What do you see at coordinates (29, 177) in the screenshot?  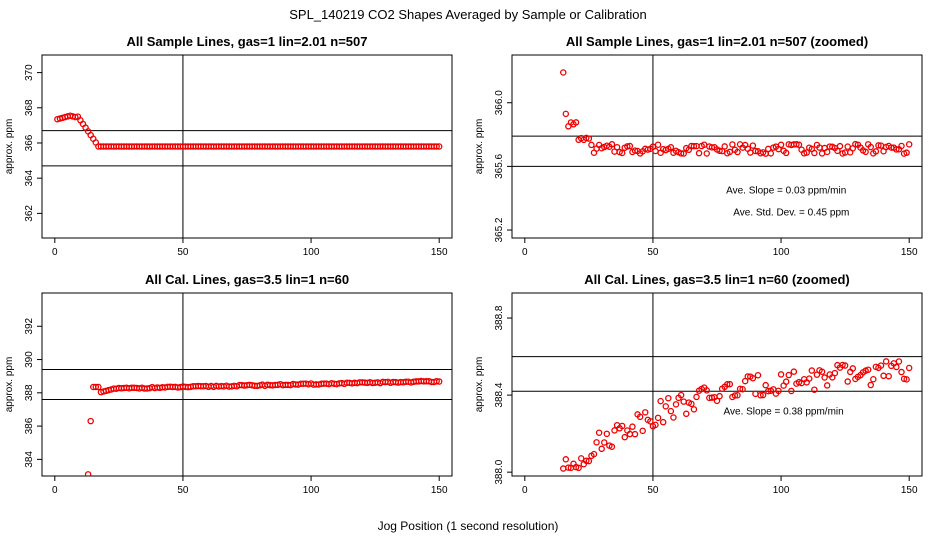 I see `y-tick-label: 364` at bounding box center [29, 177].